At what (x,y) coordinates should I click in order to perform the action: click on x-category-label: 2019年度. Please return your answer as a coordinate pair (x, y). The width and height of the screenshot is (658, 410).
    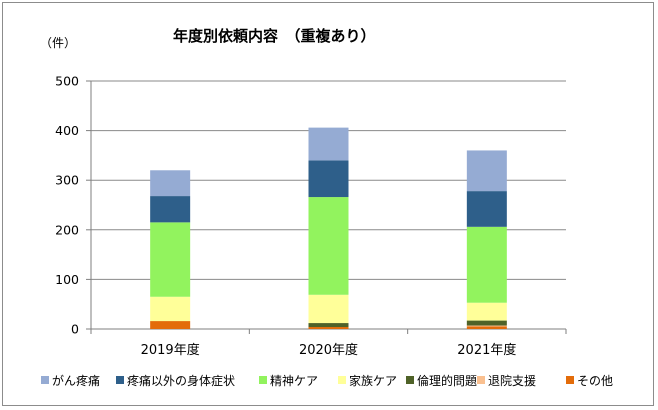
    Looking at the image, I should click on (170, 350).